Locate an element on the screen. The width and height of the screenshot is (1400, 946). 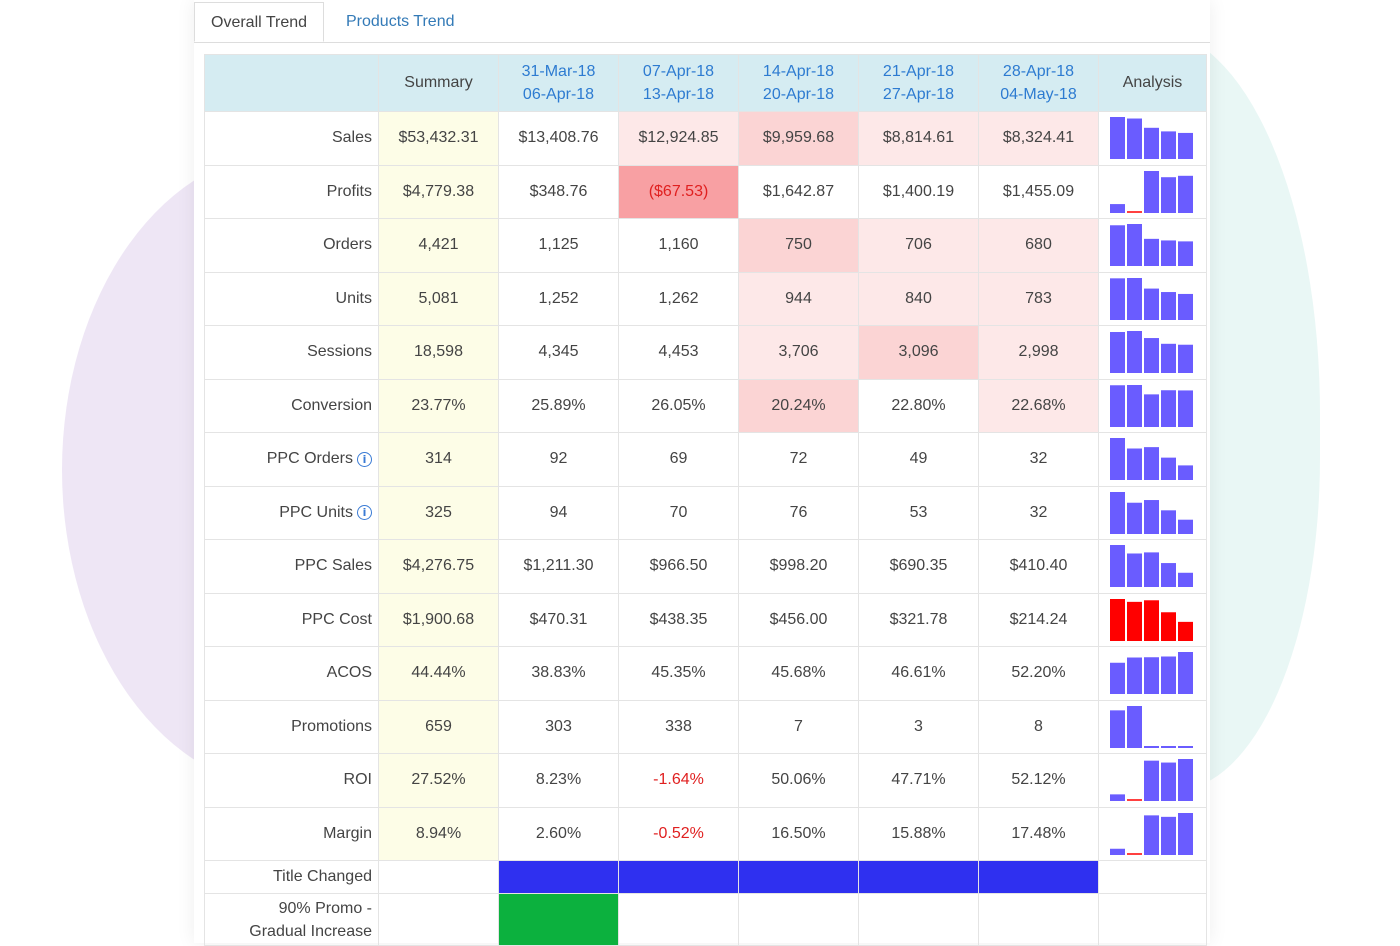
flag-label: Title Changed is located at coordinates (291, 877).